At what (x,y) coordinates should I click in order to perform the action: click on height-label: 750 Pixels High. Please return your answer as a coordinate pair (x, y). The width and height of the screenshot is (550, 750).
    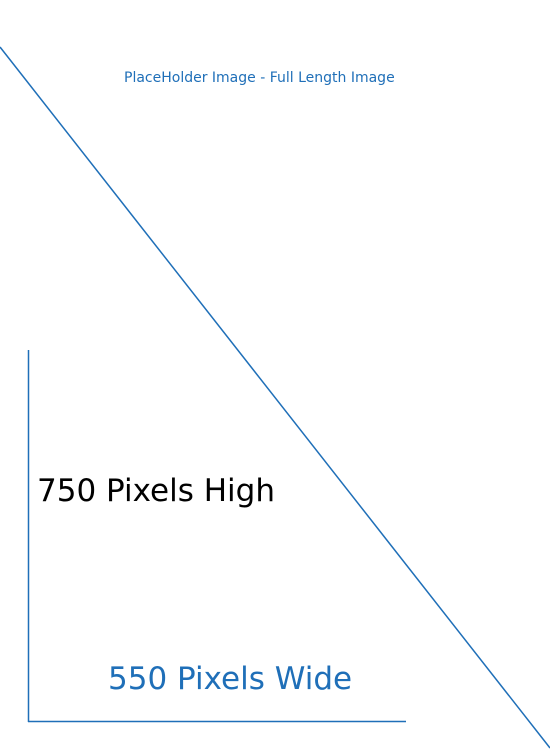
    Looking at the image, I should click on (156, 491).